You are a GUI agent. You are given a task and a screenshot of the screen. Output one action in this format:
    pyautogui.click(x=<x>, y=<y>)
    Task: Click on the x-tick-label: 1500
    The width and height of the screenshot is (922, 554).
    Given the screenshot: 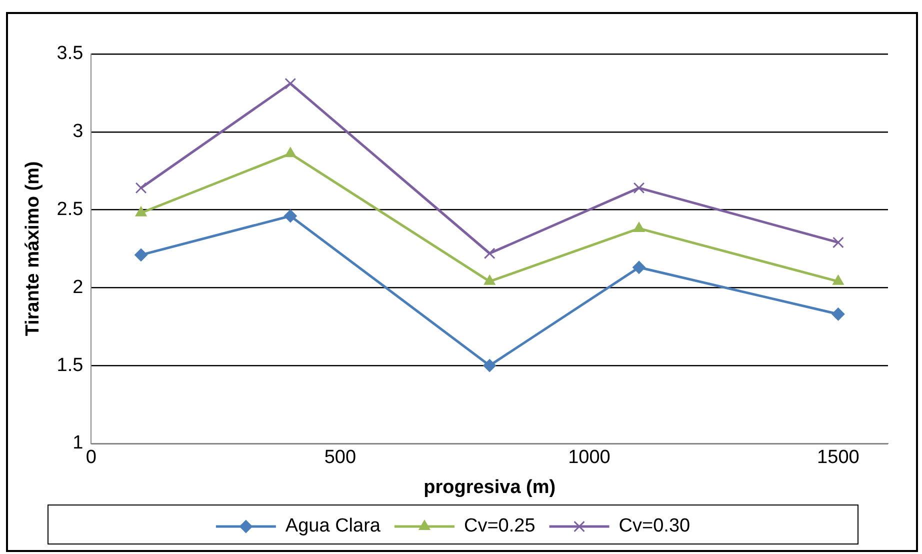 What is the action you would take?
    pyautogui.click(x=838, y=457)
    